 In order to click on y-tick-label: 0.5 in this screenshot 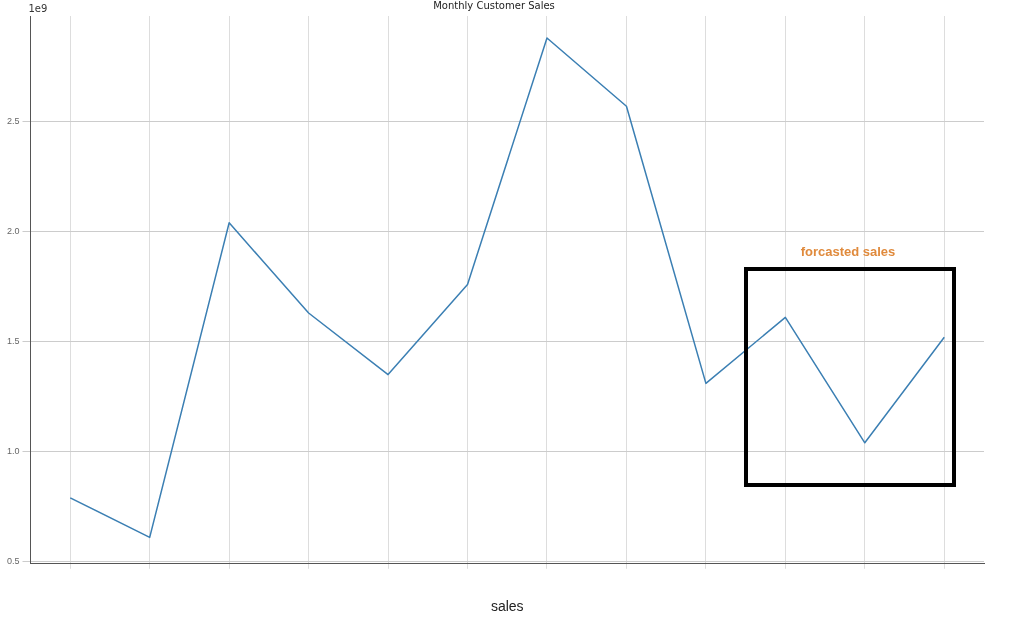, I will do `click(13, 561)`.